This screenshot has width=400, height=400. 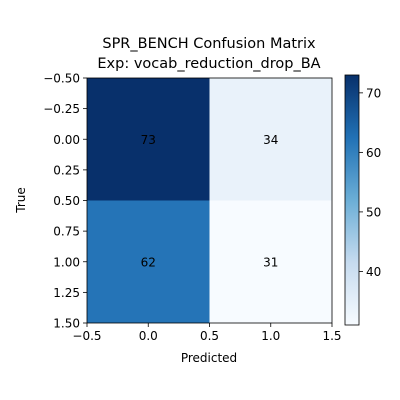 I want to click on cell-value-label: 62, so click(x=148, y=262).